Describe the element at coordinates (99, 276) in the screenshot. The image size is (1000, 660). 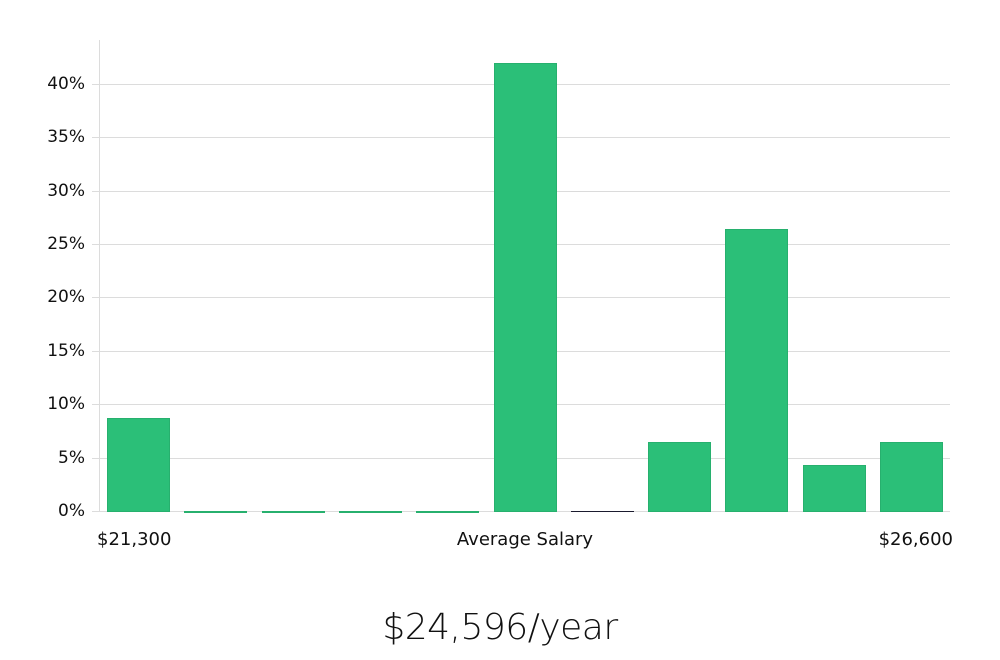
I see `y-axis-line` at that location.